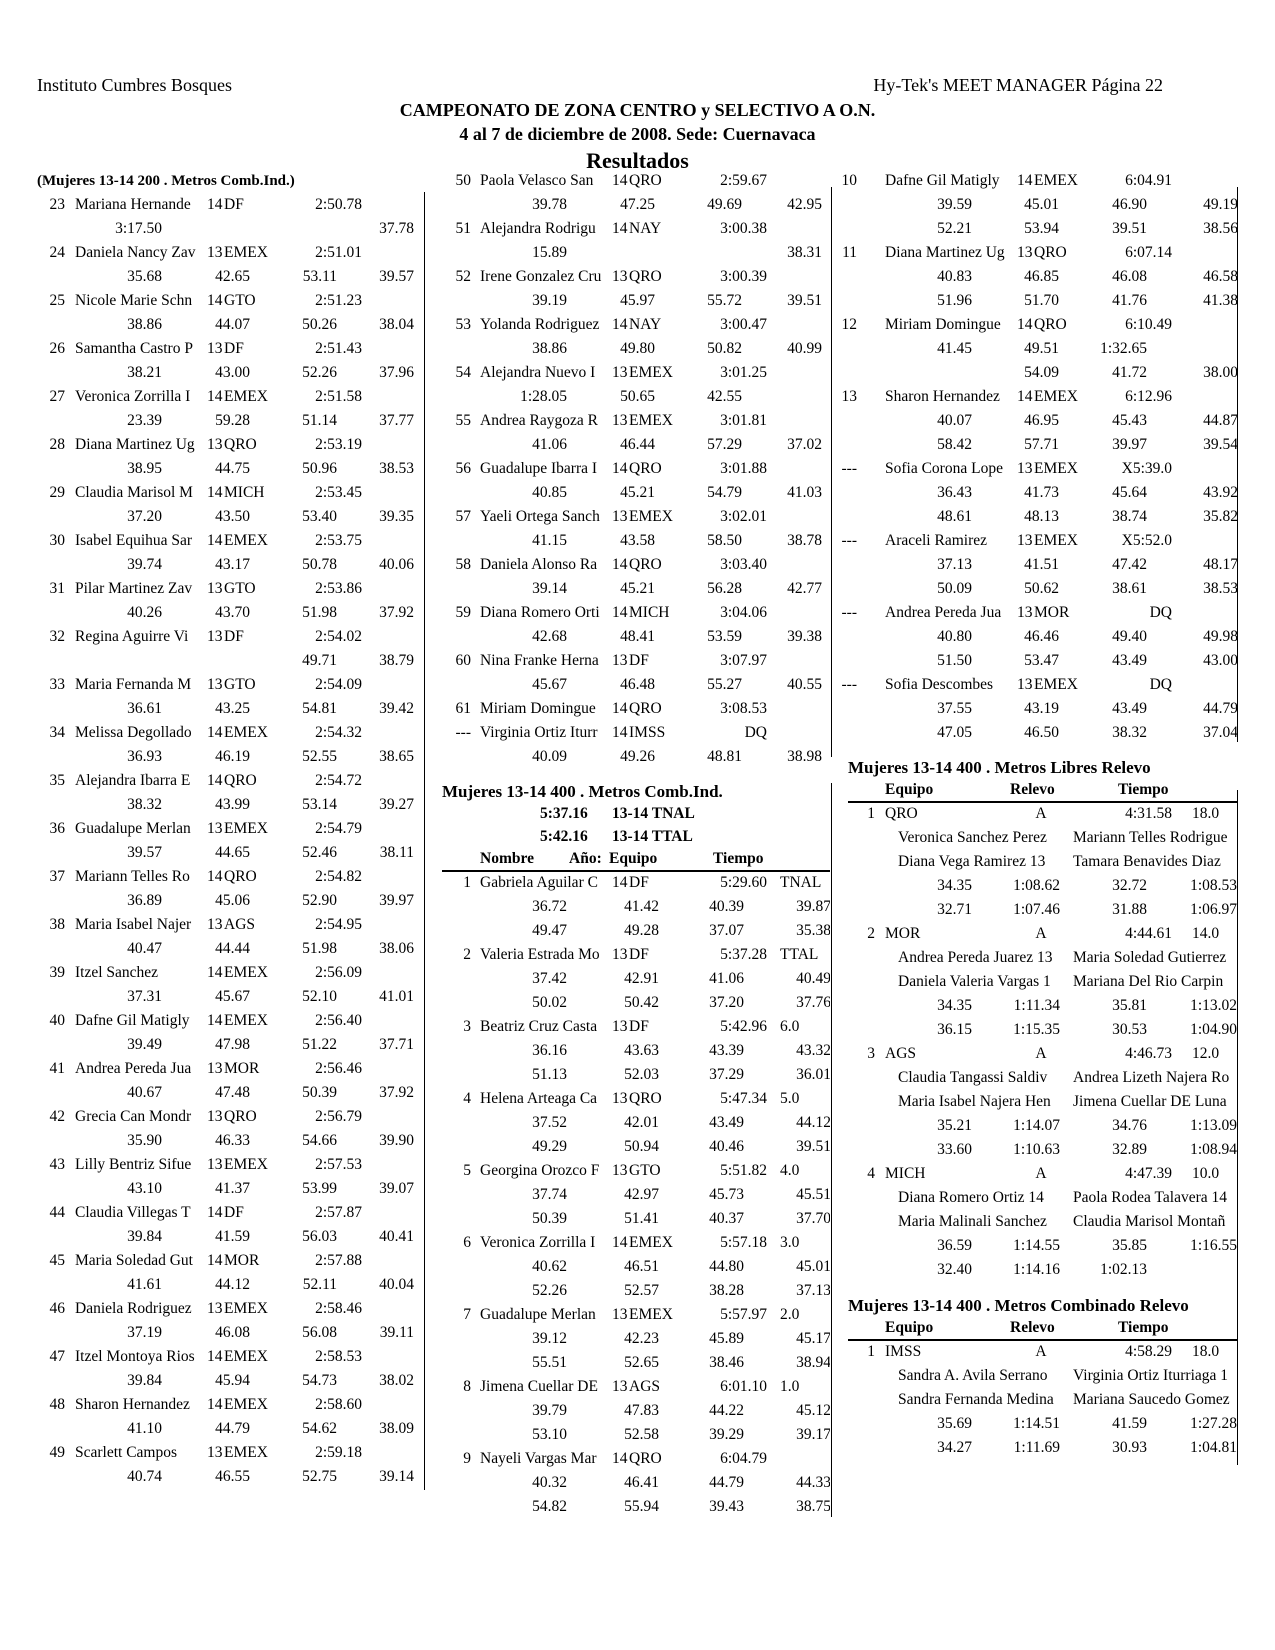 The width and height of the screenshot is (1275, 1650). Describe the element at coordinates (1129, 909) in the screenshot. I see `split-time: 31.88` at that location.